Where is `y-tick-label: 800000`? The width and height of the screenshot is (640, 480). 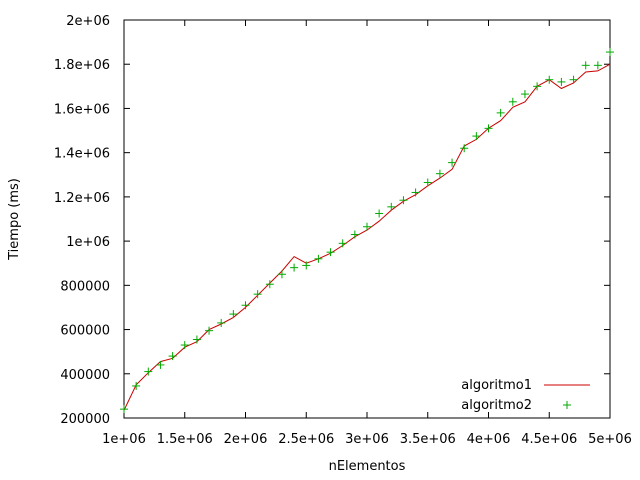 y-tick-label: 800000 is located at coordinates (85, 286).